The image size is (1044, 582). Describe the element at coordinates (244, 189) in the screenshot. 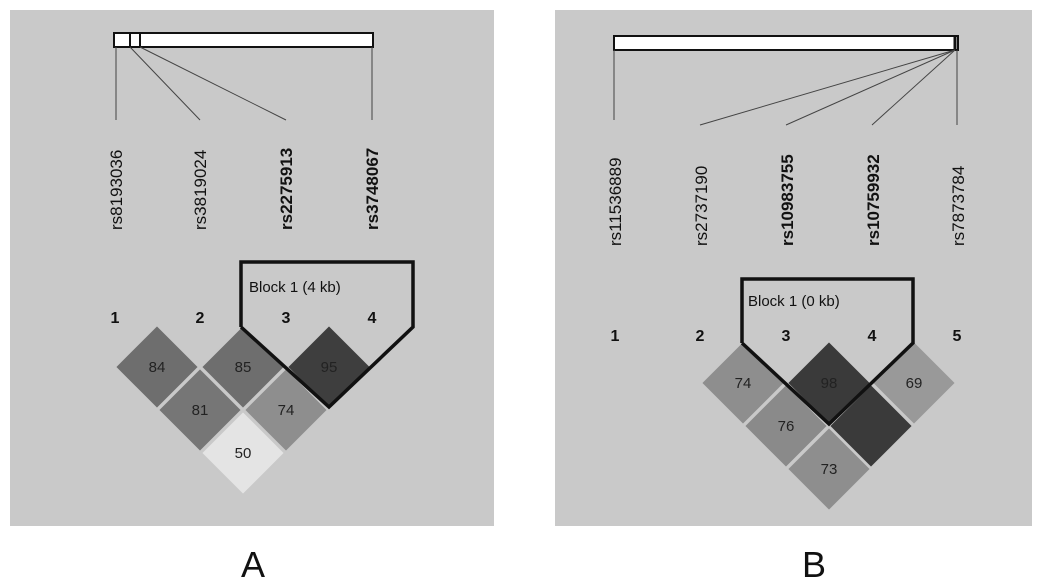

I see `panel-a-snp-labels: rs8193036 rs3819024 rs2275913 rs3748067` at that location.